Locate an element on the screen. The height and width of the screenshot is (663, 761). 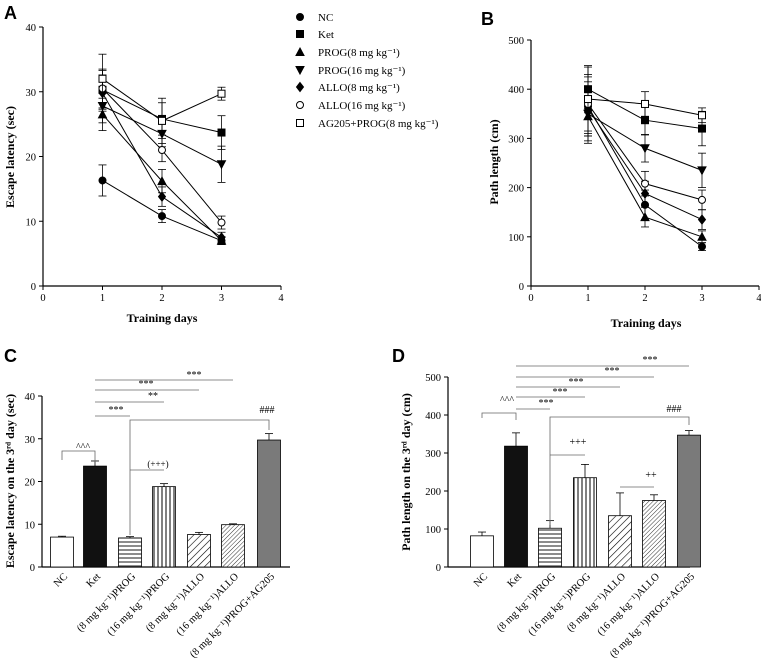
chart-b-xtick-label-1: 1 is located at coordinates (587, 298).